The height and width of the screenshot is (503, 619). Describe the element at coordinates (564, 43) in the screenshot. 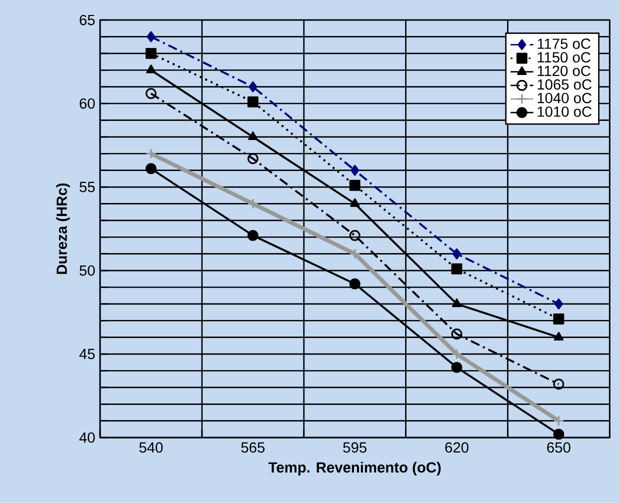

I see `legend-label: 1175 oC` at that location.